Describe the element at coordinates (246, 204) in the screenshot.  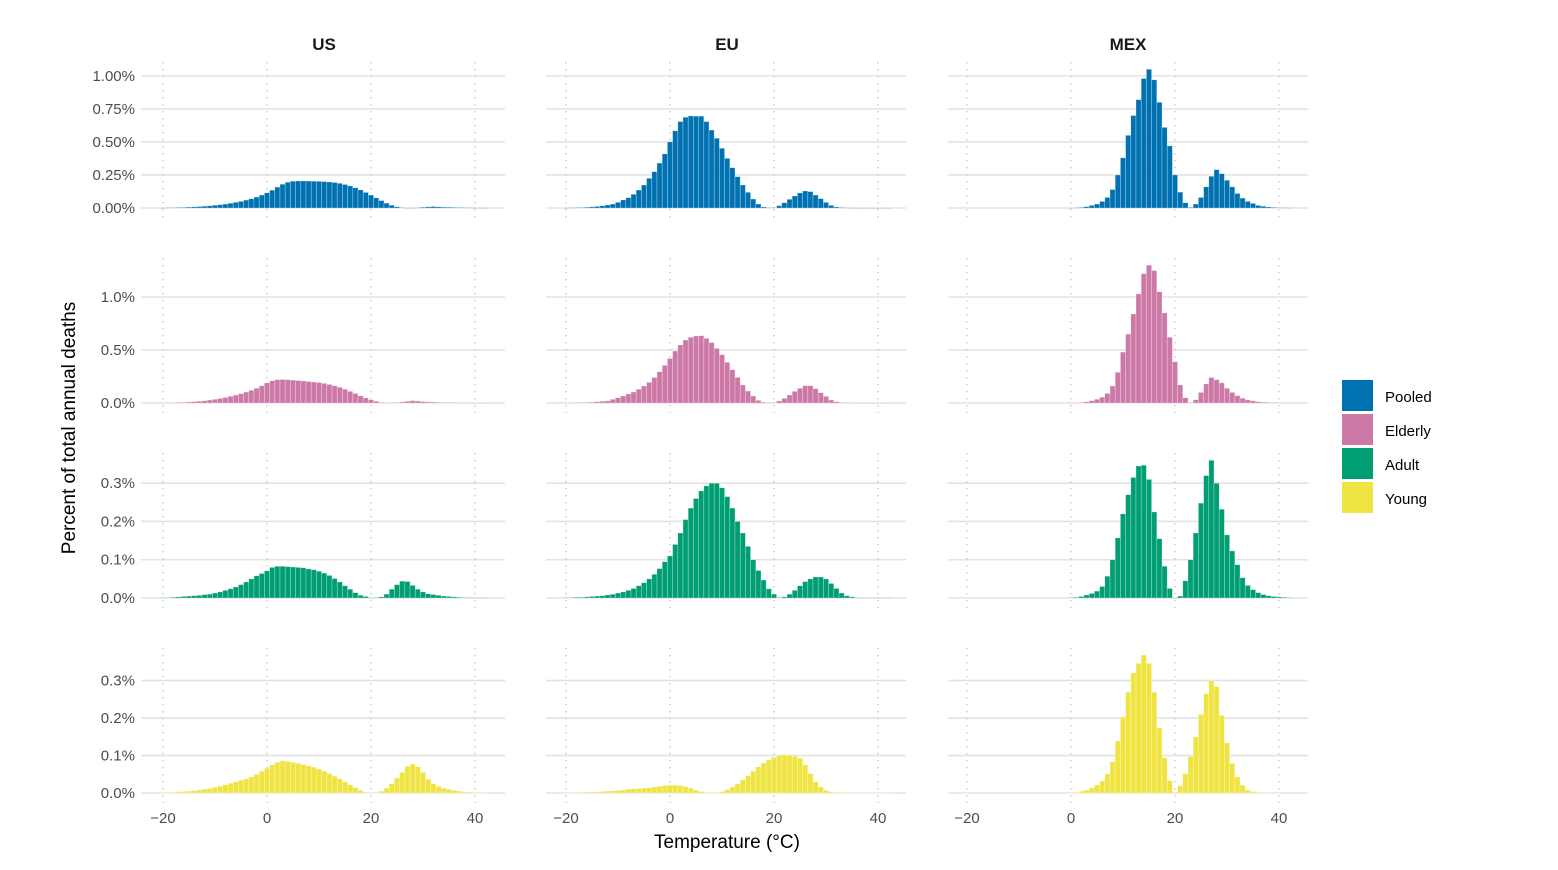
I see `bar-us-pooled--4` at that location.